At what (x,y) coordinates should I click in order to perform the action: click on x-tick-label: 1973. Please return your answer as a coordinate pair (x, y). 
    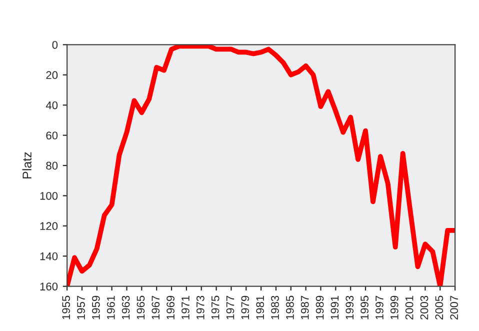
    Looking at the image, I should click on (200, 308).